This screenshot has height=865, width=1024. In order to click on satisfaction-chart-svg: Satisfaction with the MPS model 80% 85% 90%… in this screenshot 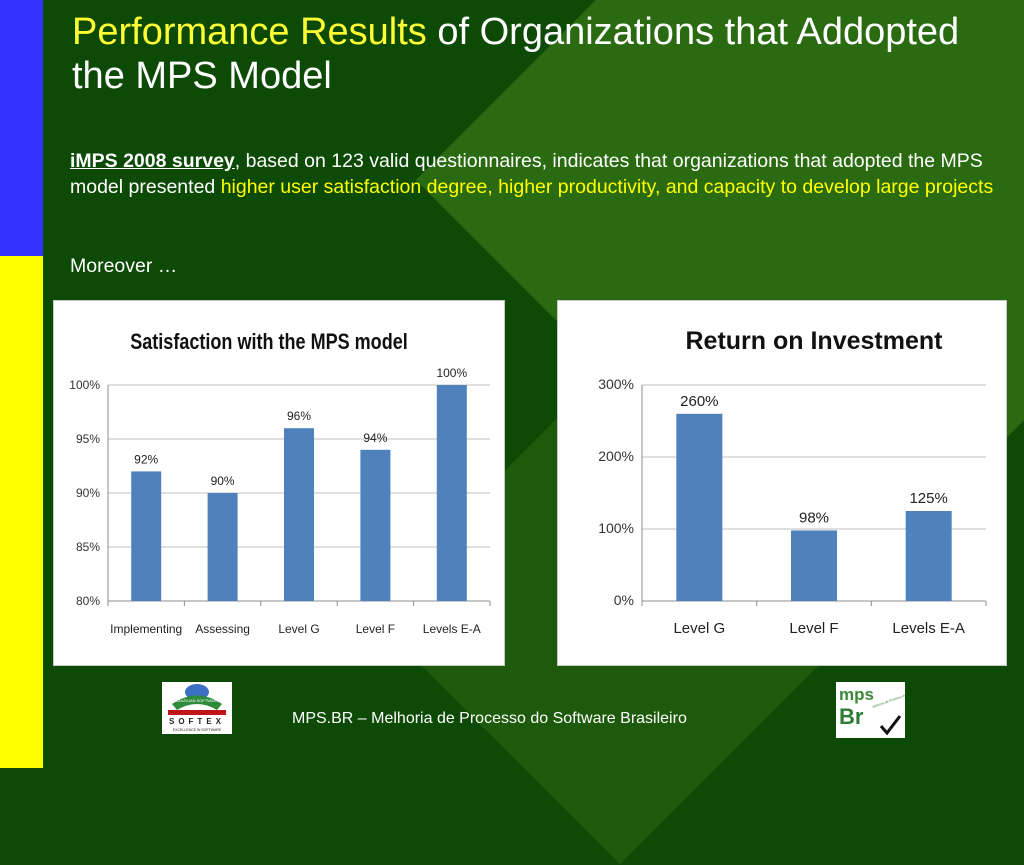, I will do `click(280, 483)`.